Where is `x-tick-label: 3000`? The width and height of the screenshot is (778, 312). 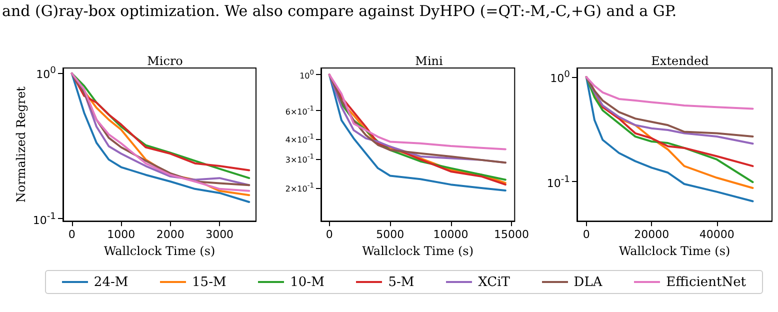 x-tick-label: 3000 is located at coordinates (220, 235).